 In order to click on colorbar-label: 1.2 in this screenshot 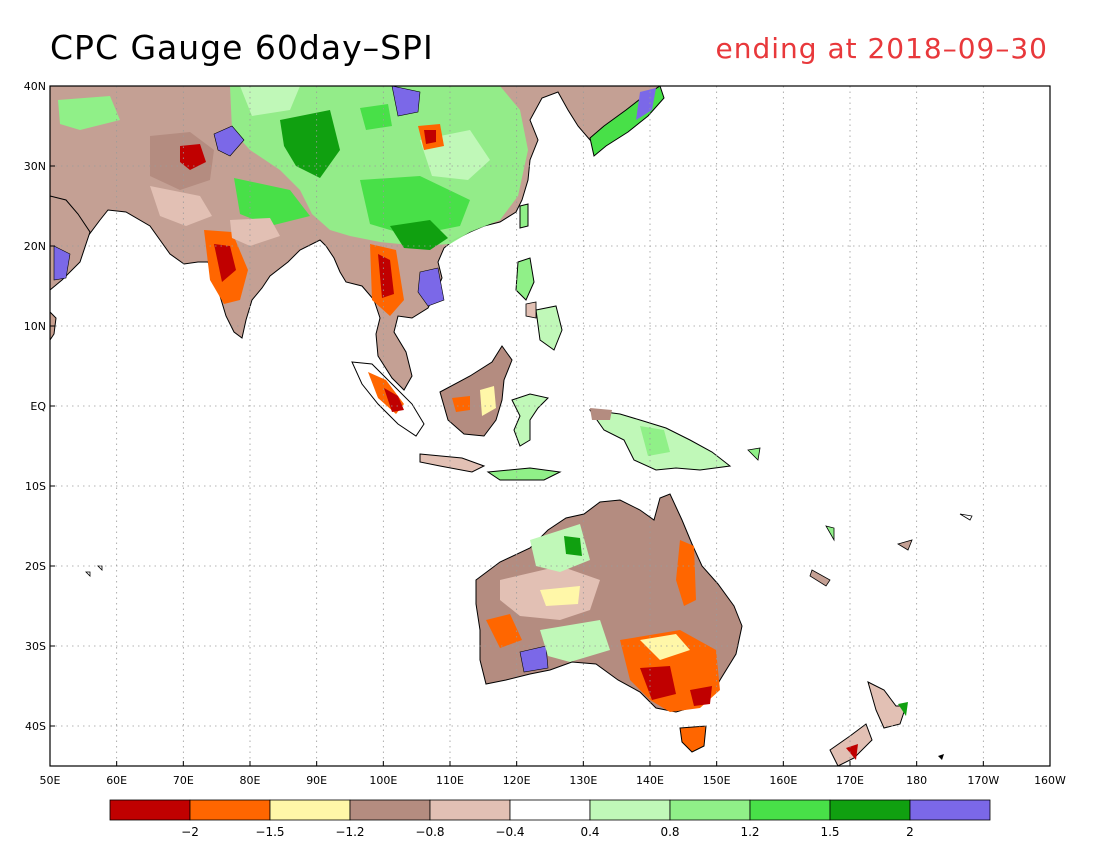, I will do `click(749, 832)`.